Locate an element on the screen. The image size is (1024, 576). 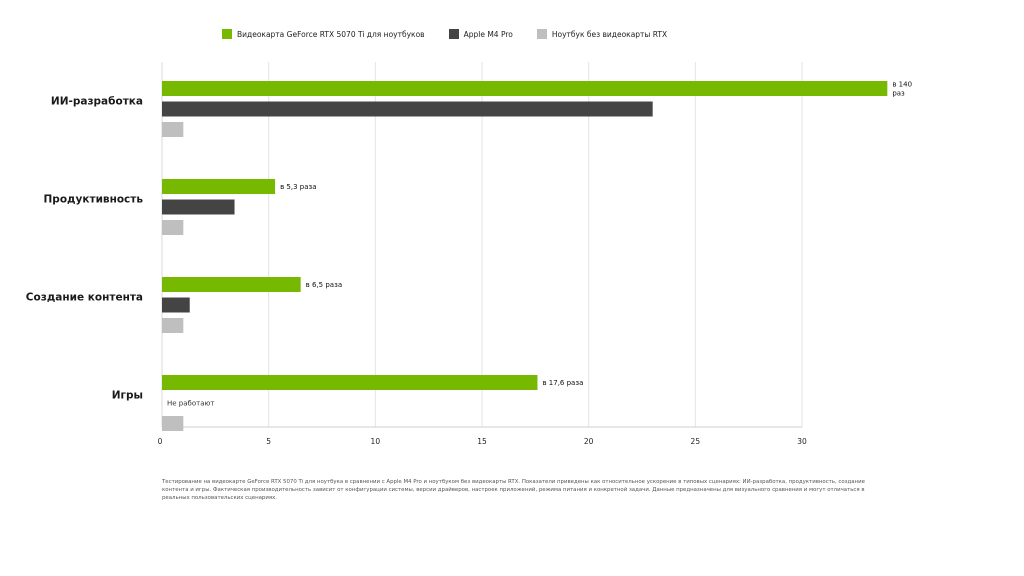
legend-item: Ноутбук без видеокарты RTX is located at coordinates (602, 34).